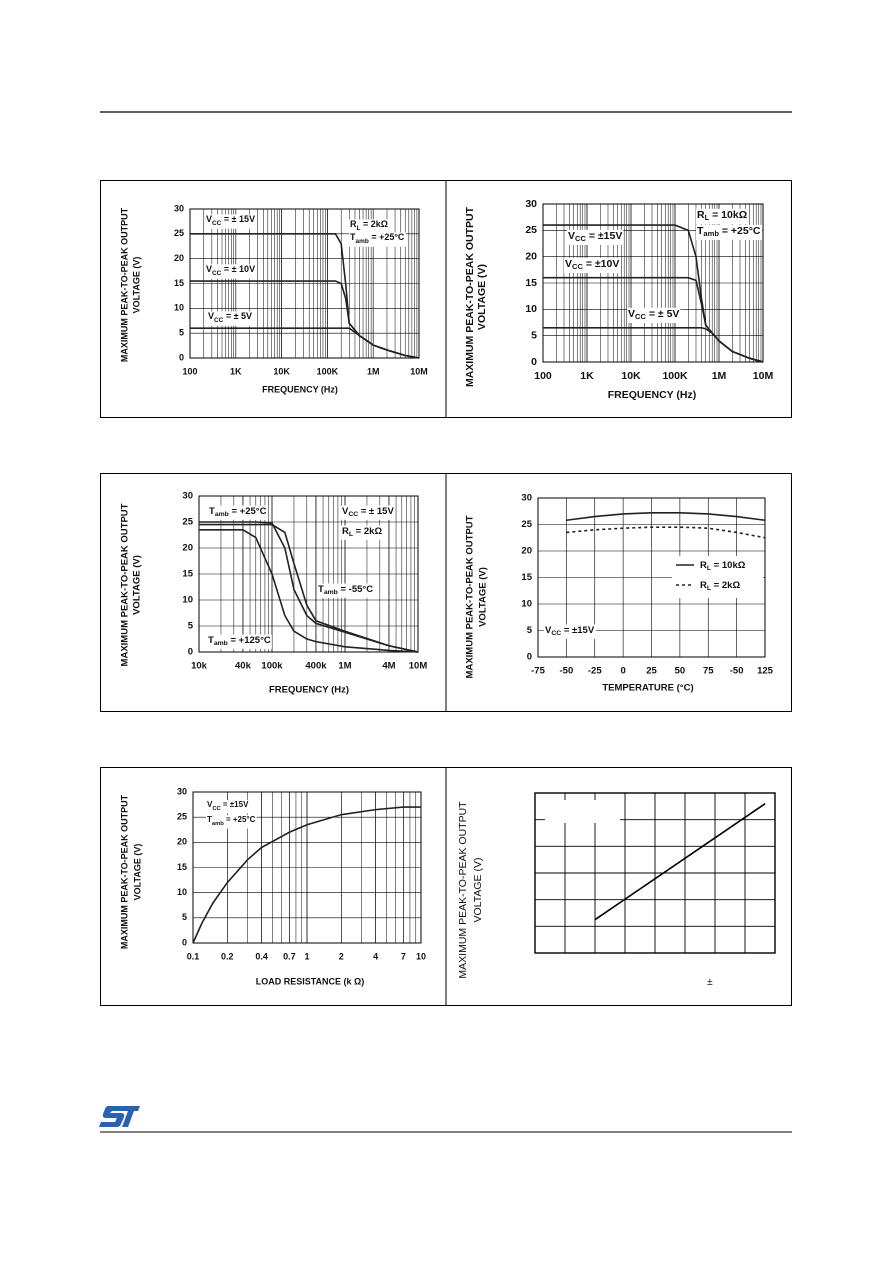 This screenshot has width=892, height=1263. Describe the element at coordinates (261, 956) in the screenshot. I see `x-tick-label: 0.4` at that location.